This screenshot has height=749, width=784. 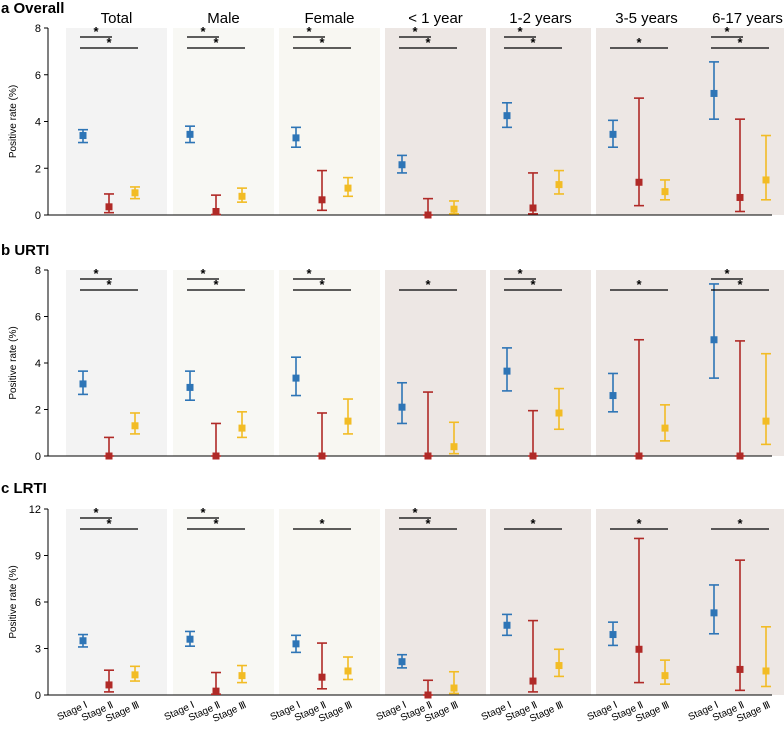 I want to click on series-4: *, so click(x=428, y=368).